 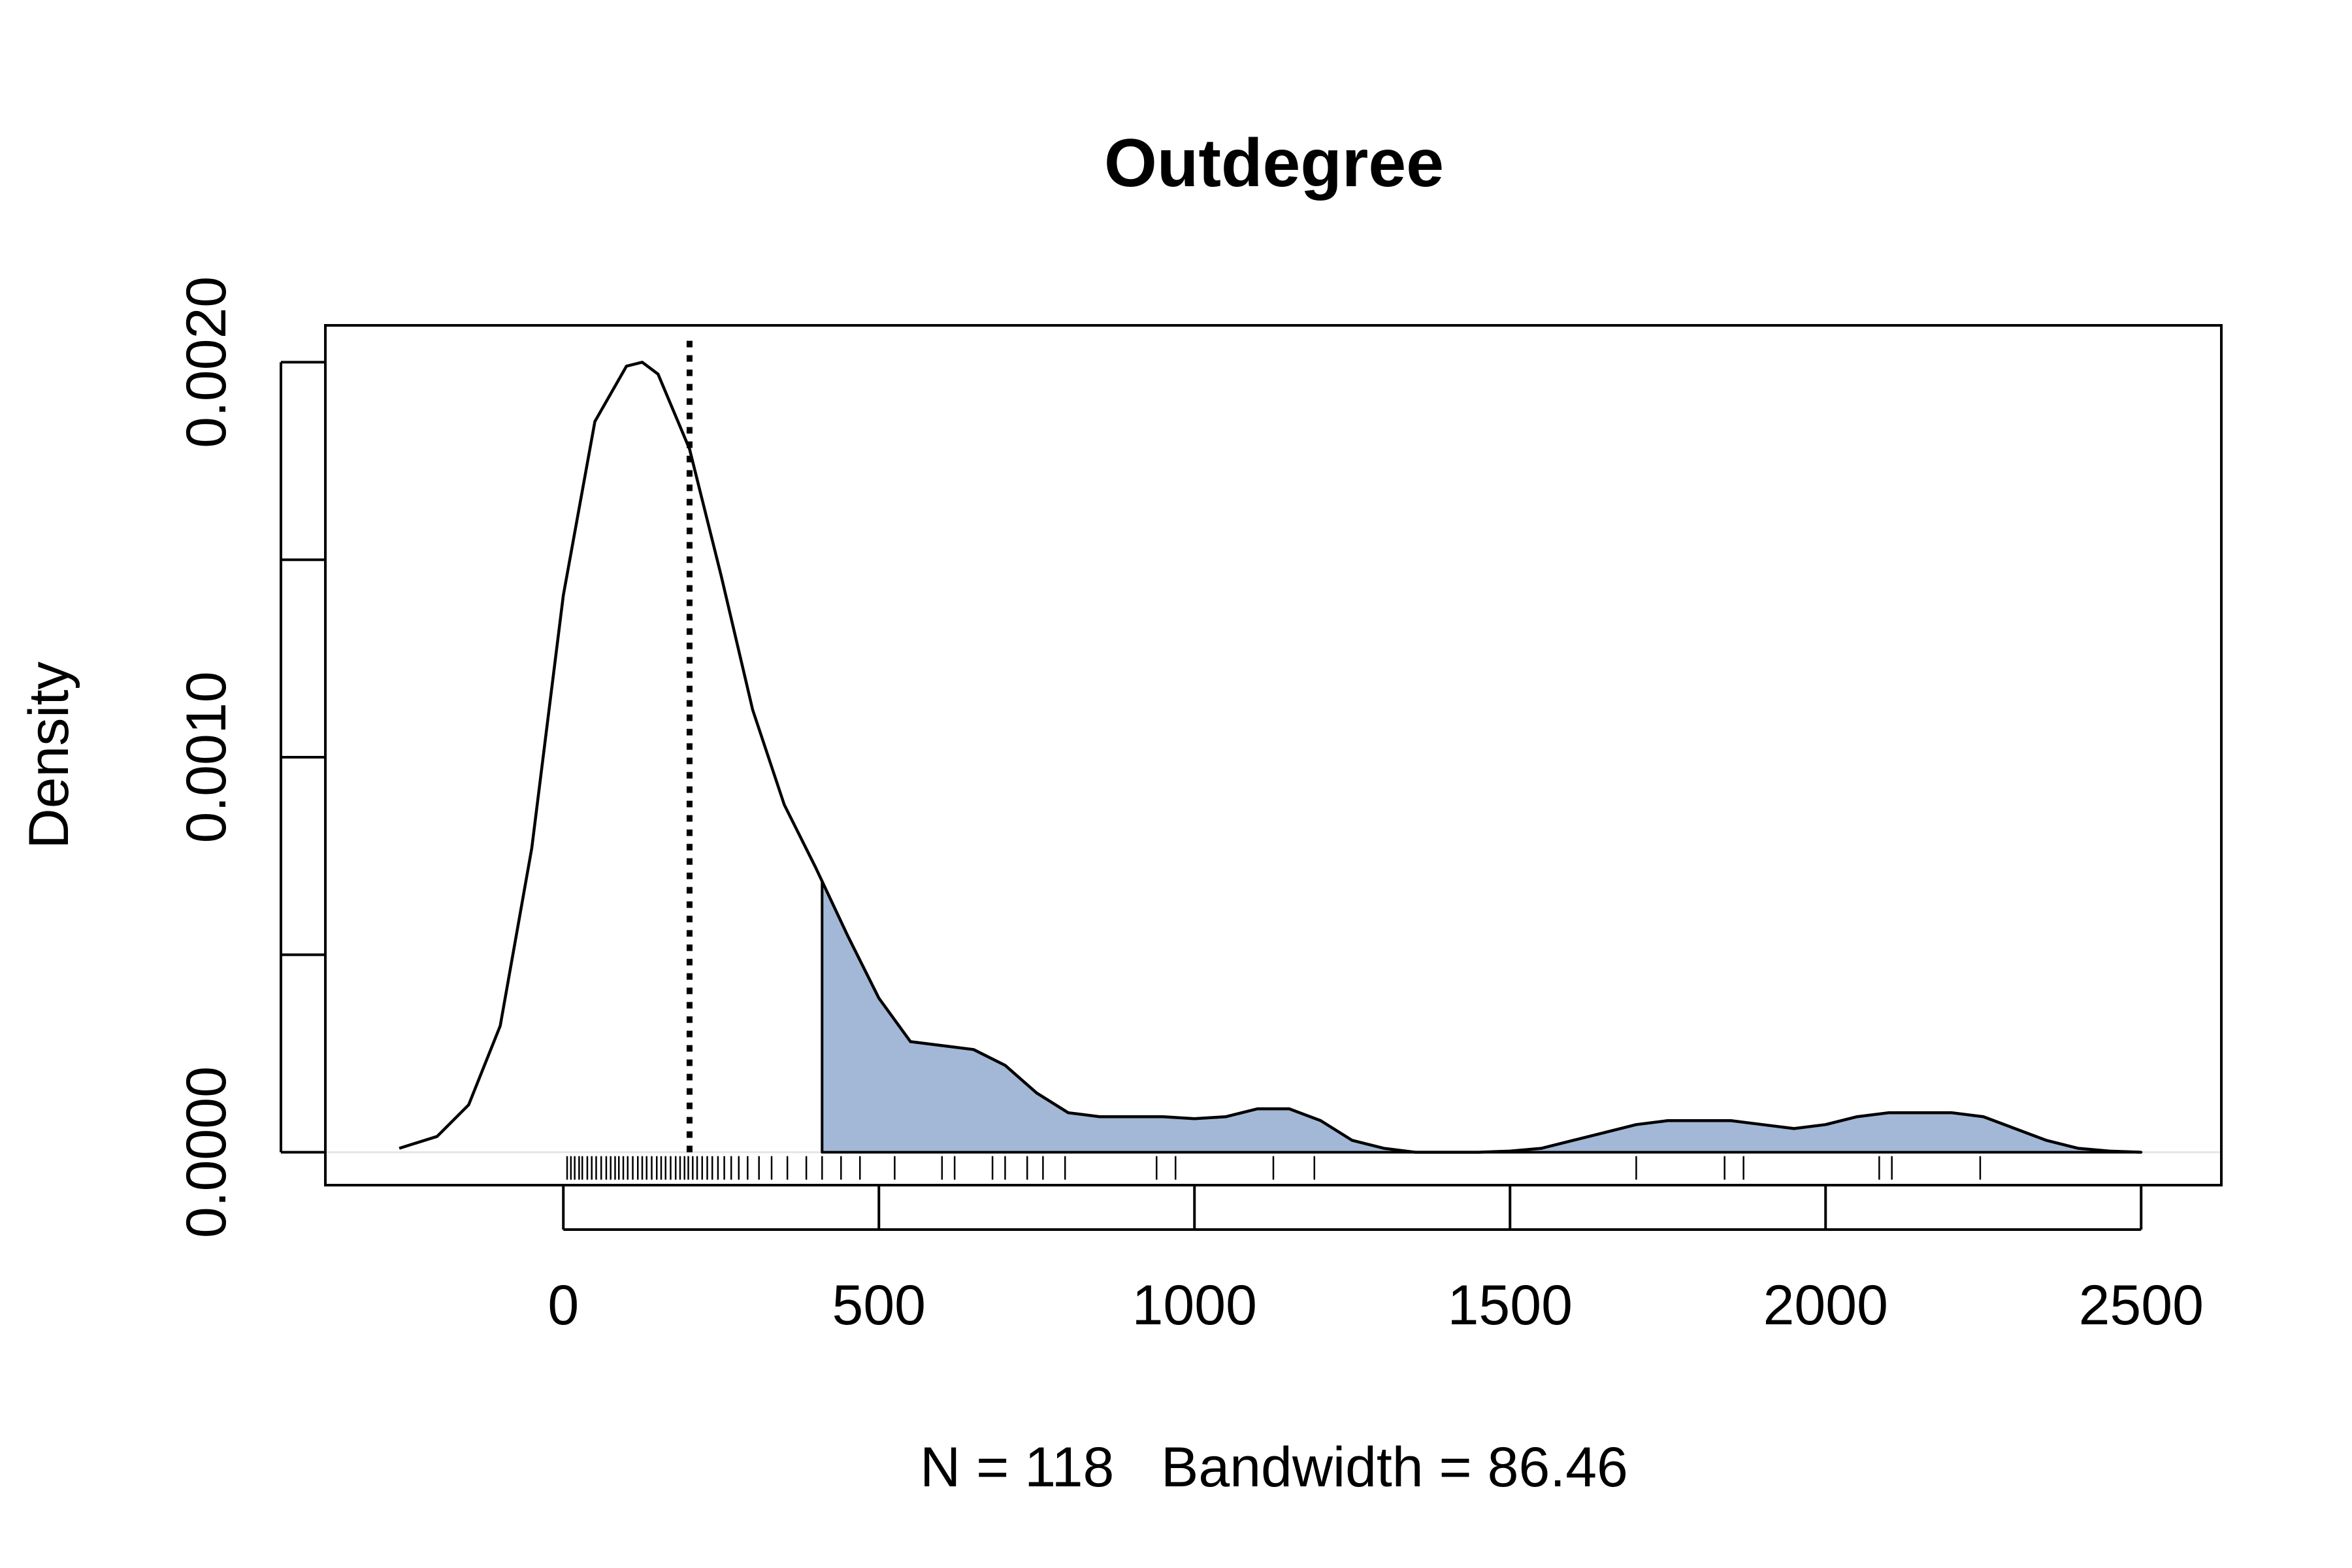 What do you see at coordinates (206, 362) in the screenshot?
I see `y-tick-label: 0.0020` at bounding box center [206, 362].